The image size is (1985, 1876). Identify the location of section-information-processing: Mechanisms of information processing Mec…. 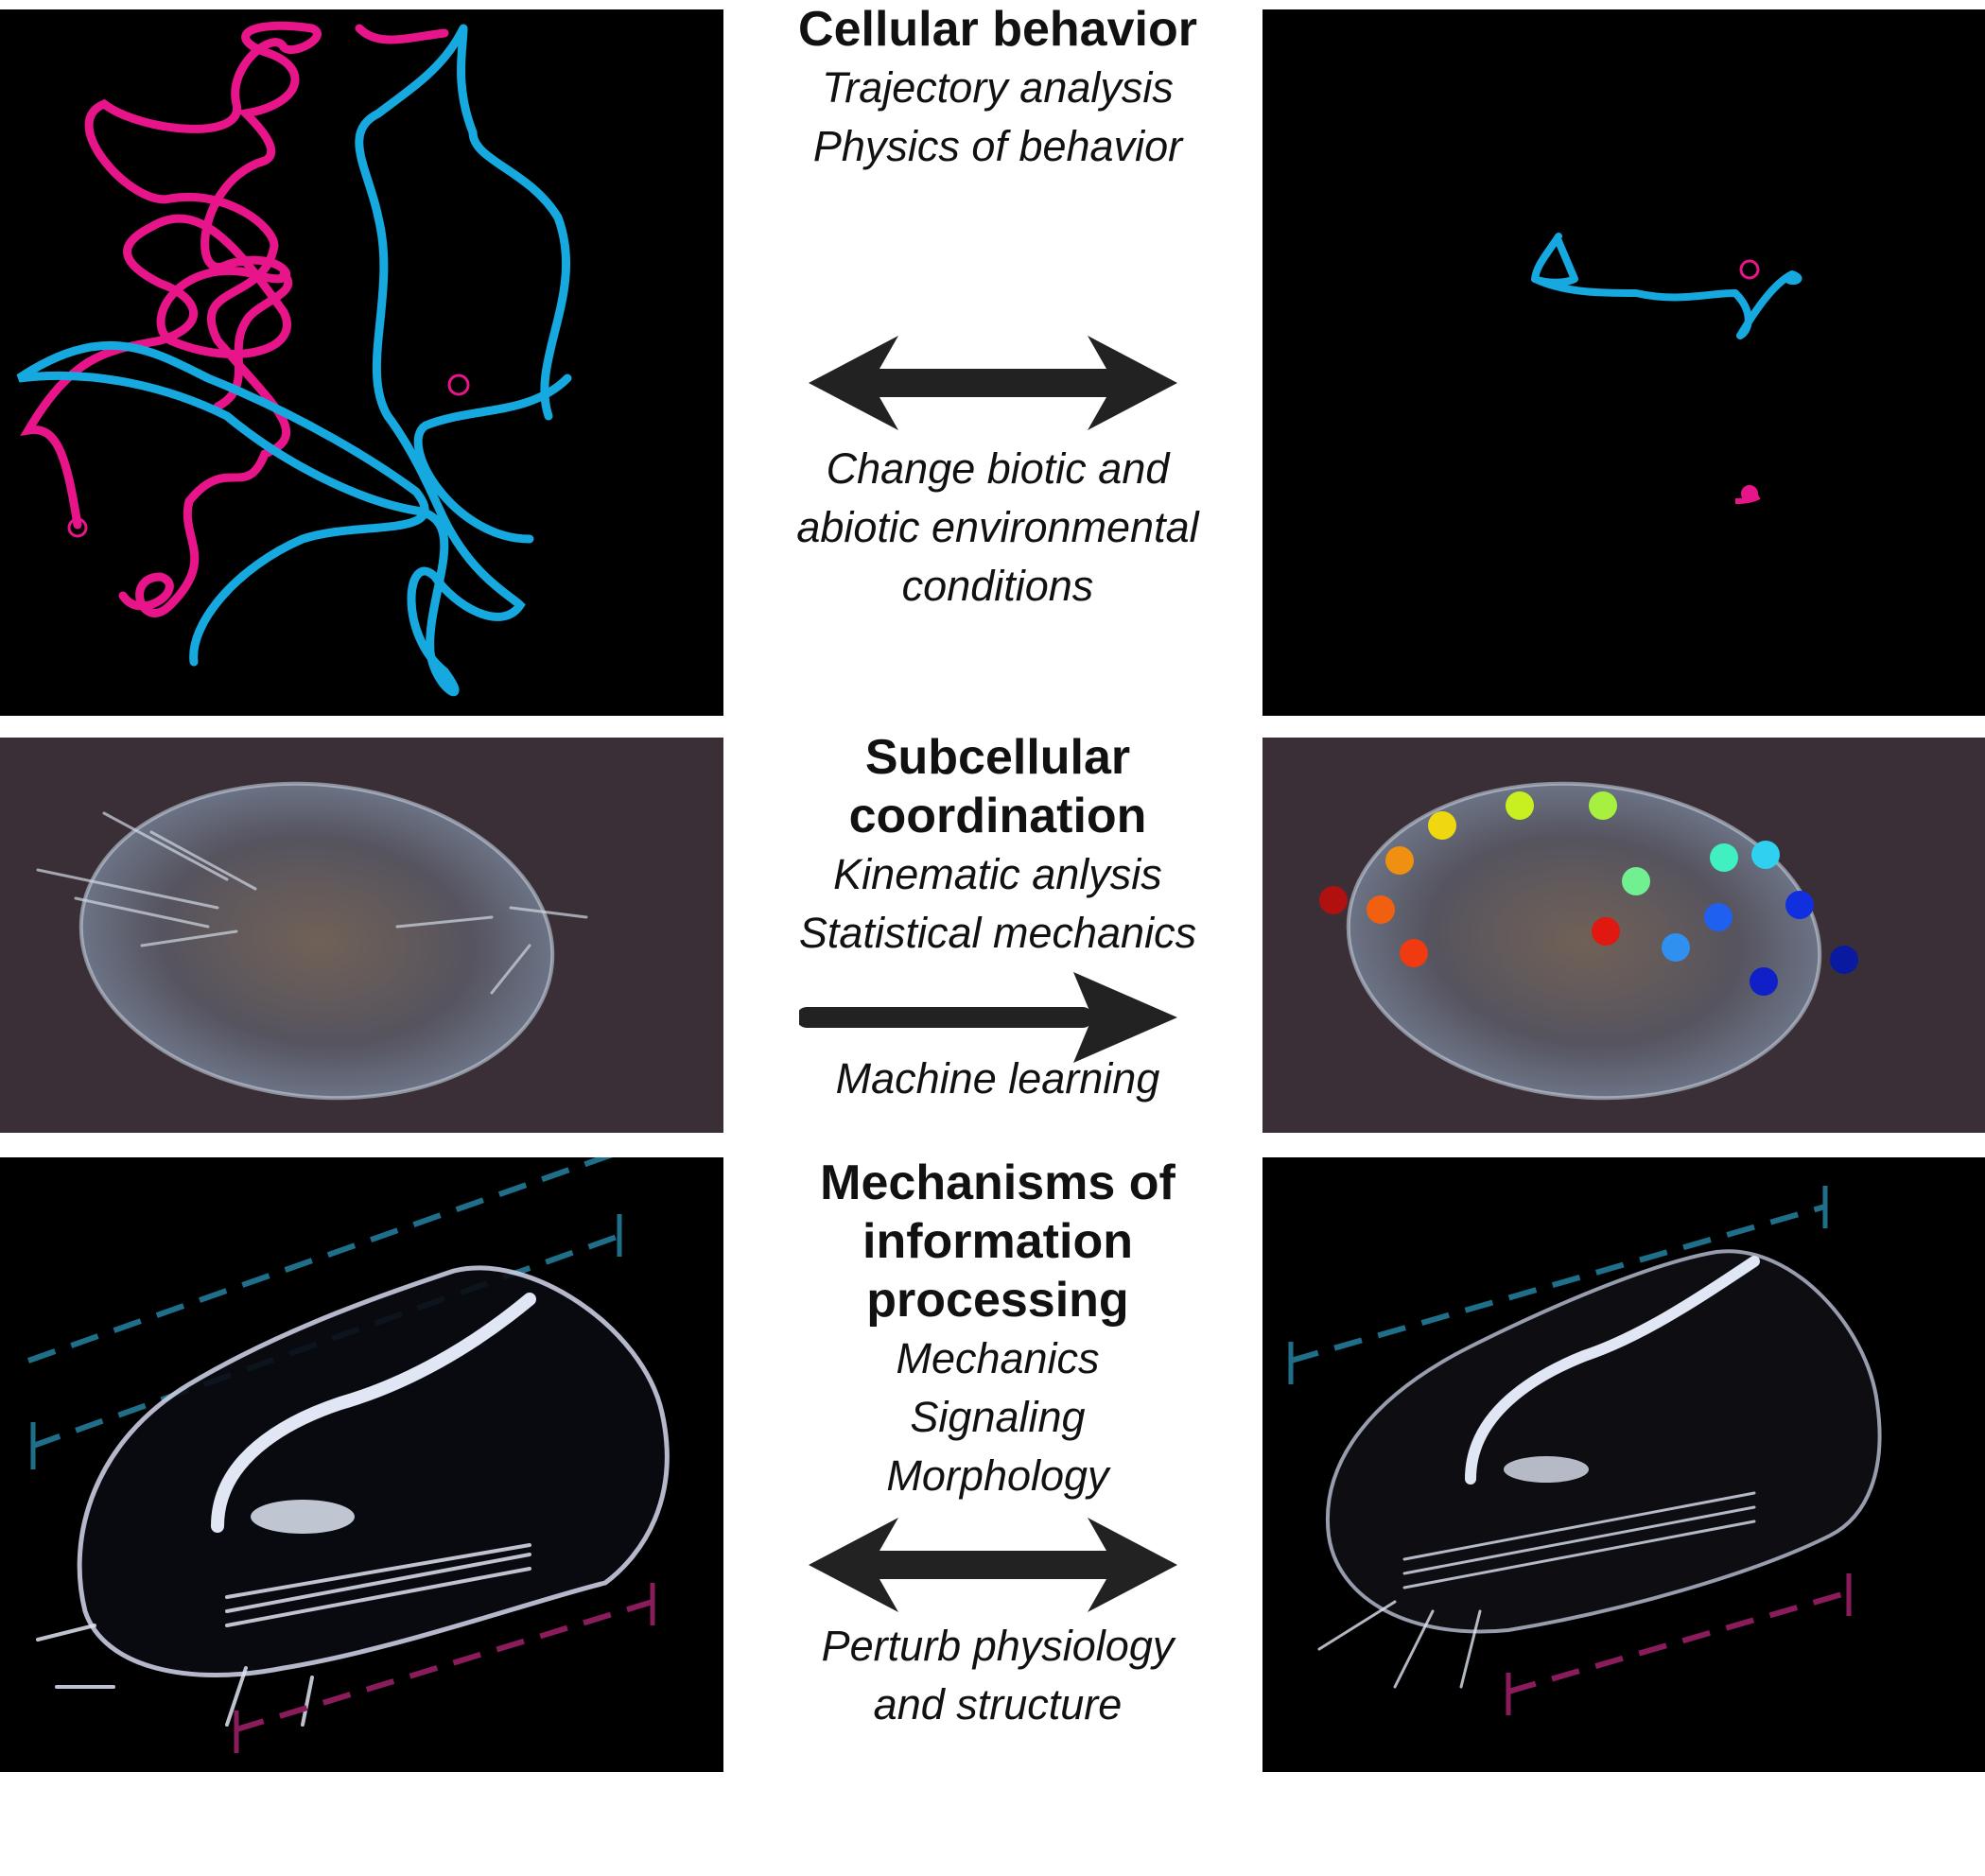
(998, 1329).